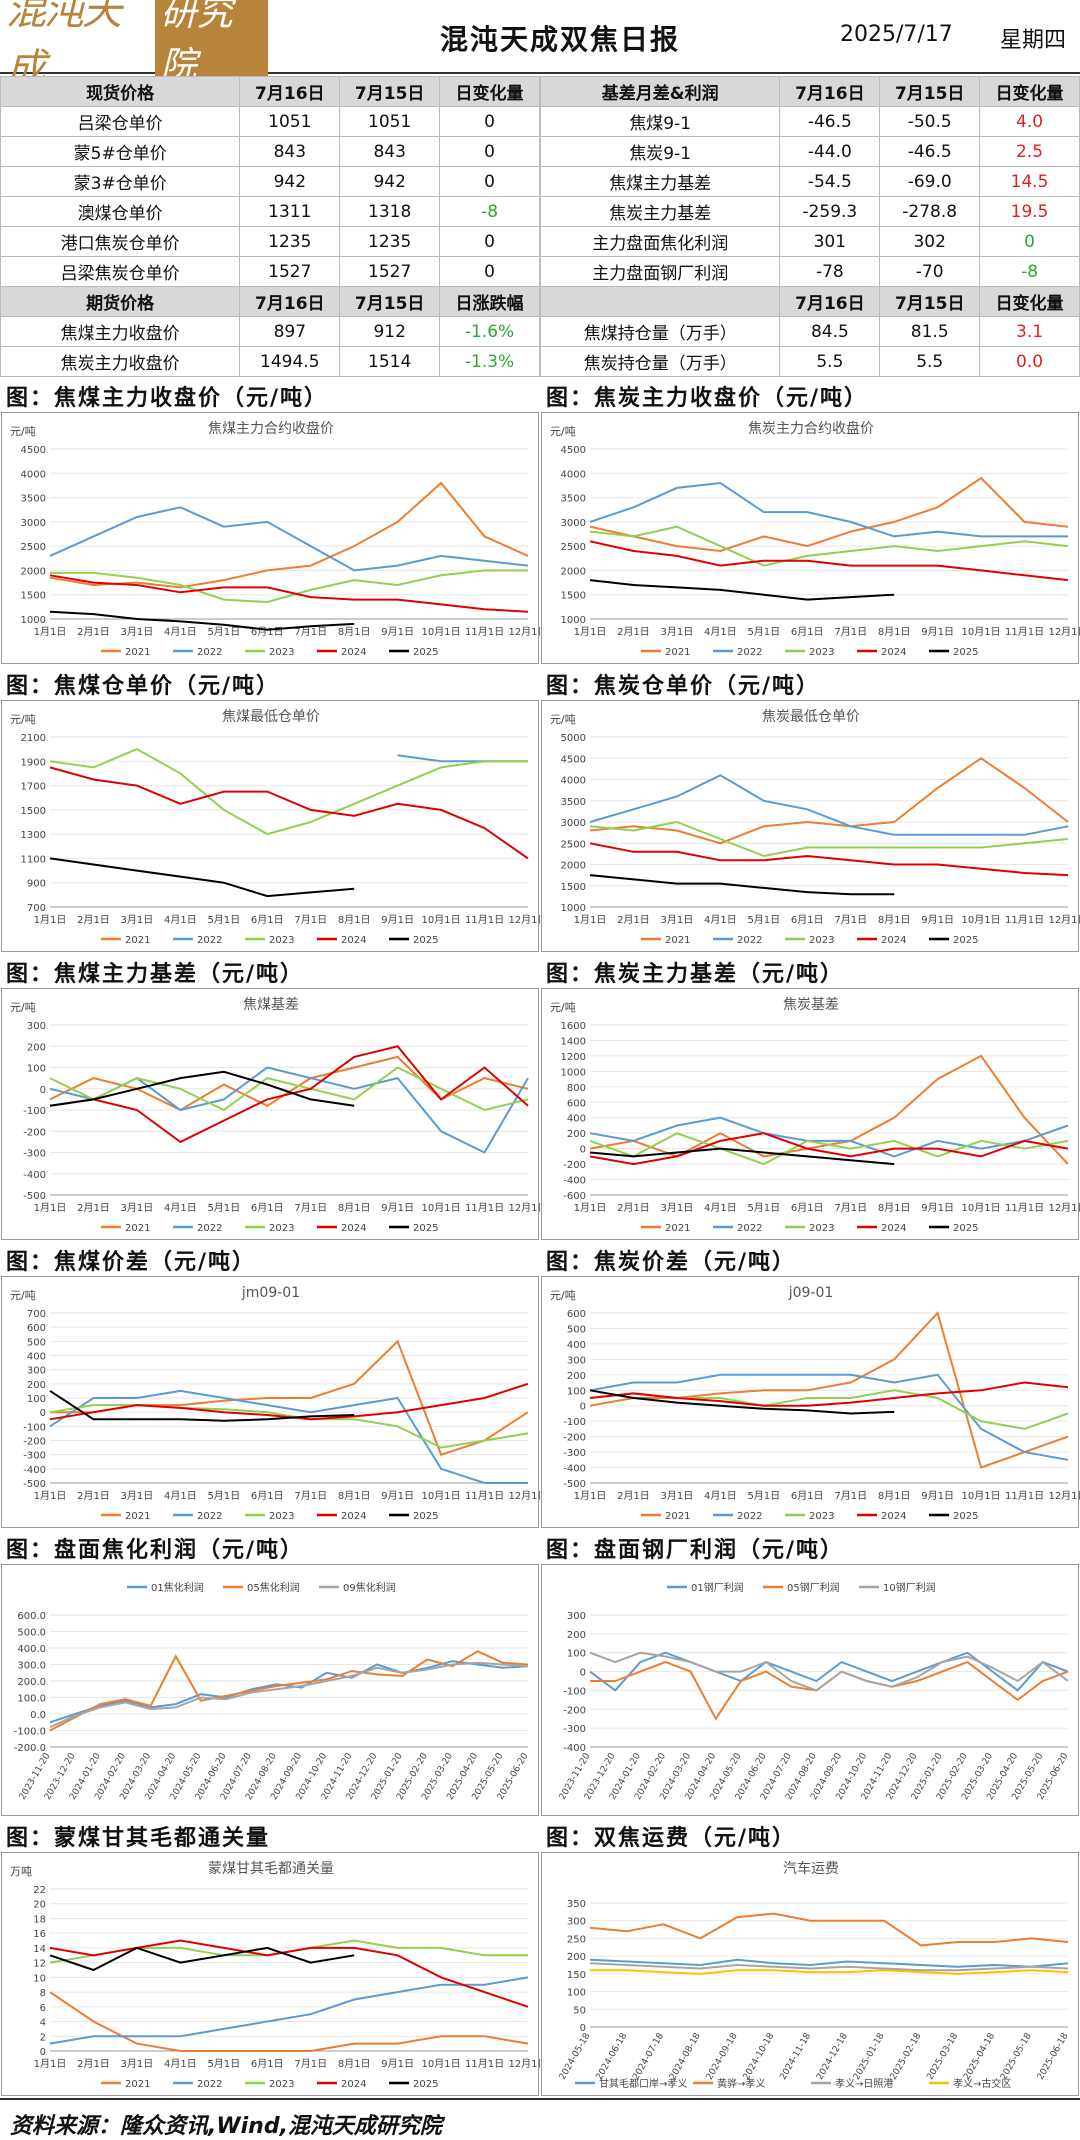 The height and width of the screenshot is (2140, 1080). I want to click on y-tick-label: 400, so click(576, 1119).